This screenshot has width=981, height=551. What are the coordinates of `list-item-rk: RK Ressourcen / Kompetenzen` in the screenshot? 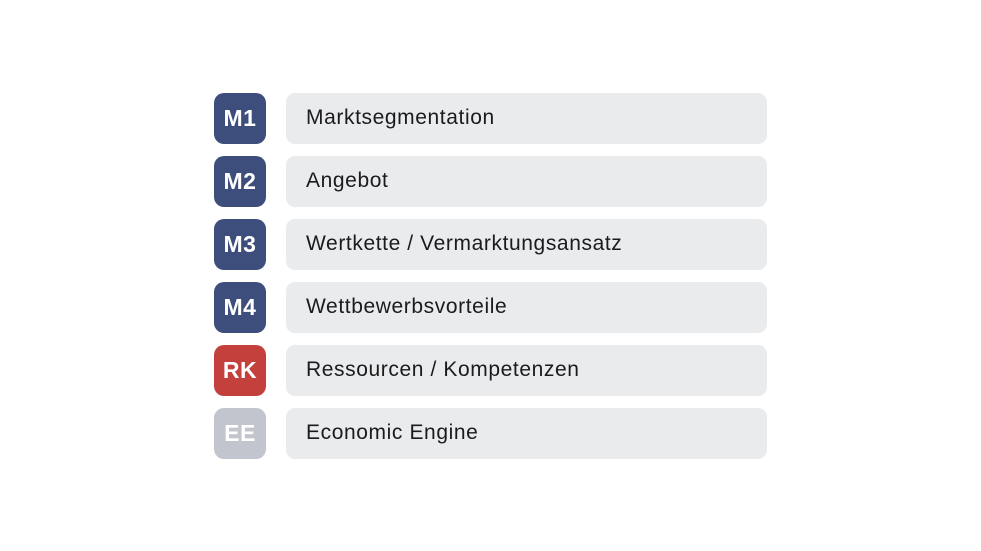 It's located at (490, 370).